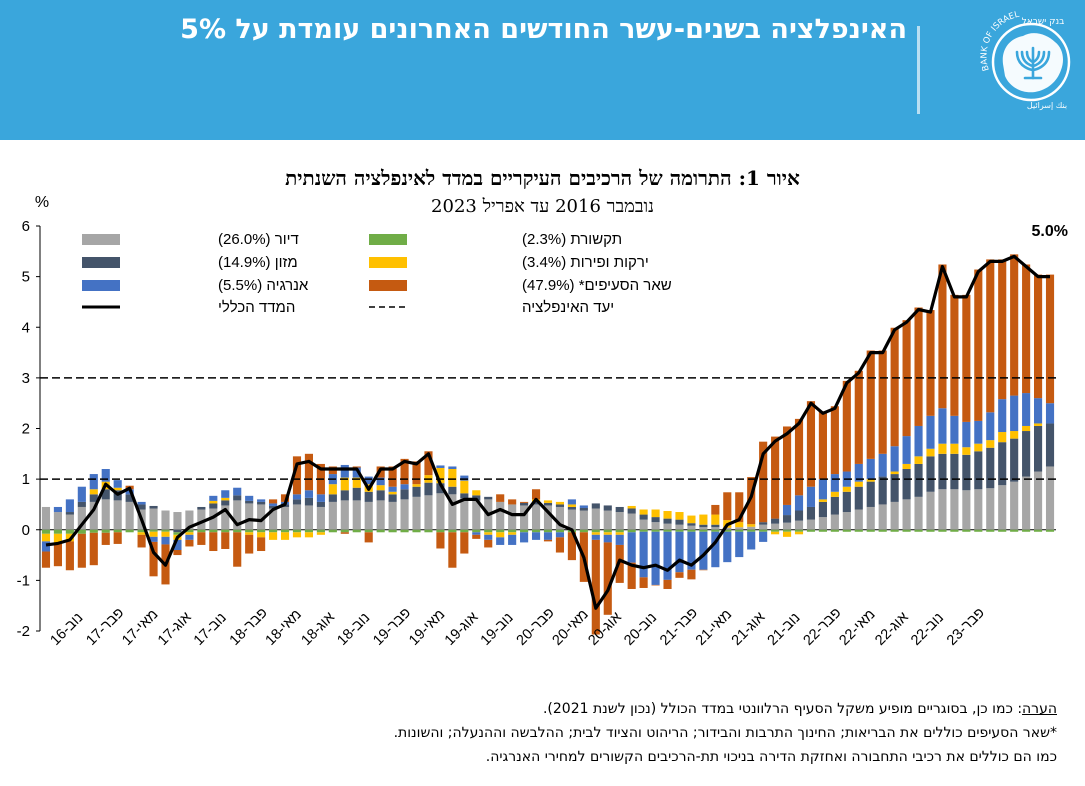 The image size is (1085, 786). Describe the element at coordinates (101, 262) in the screenshot. I see `legend-swatch-food` at that location.